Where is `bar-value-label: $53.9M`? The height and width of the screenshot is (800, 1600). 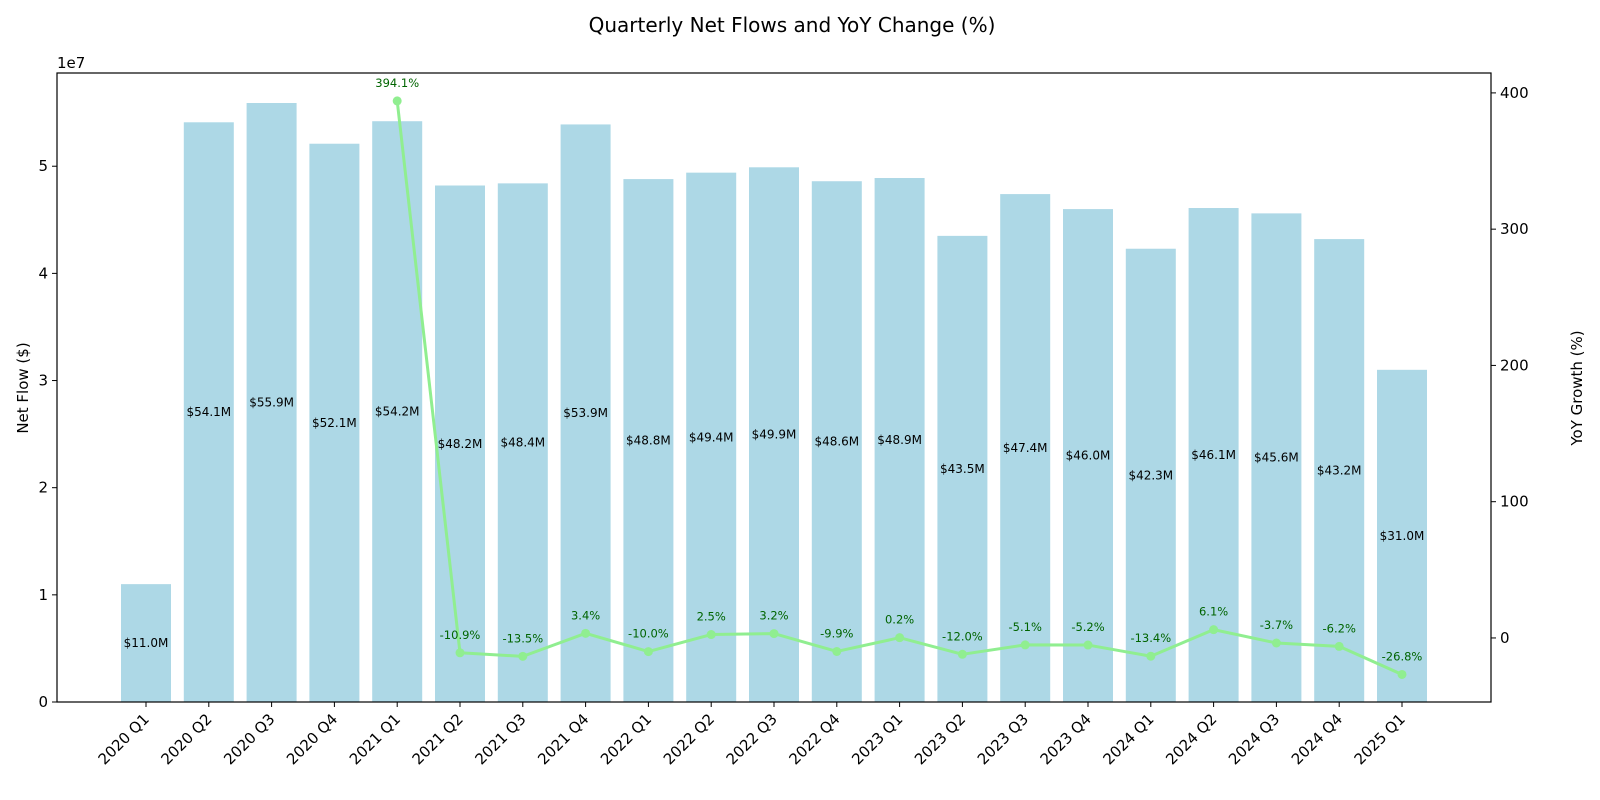 bar-value-label: $53.9M is located at coordinates (585, 413).